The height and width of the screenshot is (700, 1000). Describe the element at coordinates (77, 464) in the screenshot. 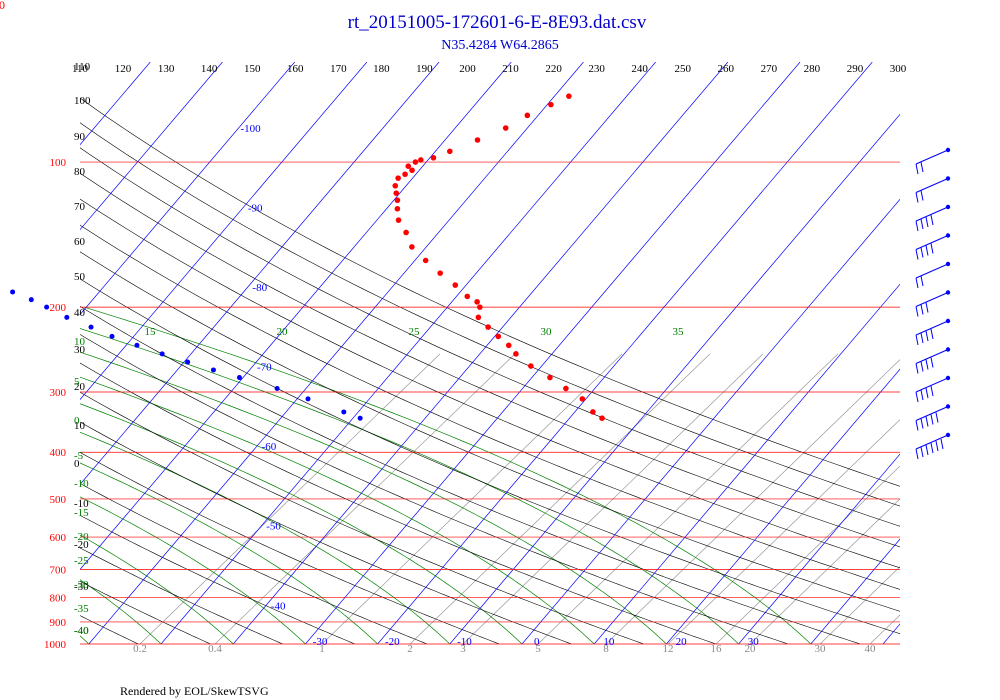

I see `left-temp-label: 0` at that location.